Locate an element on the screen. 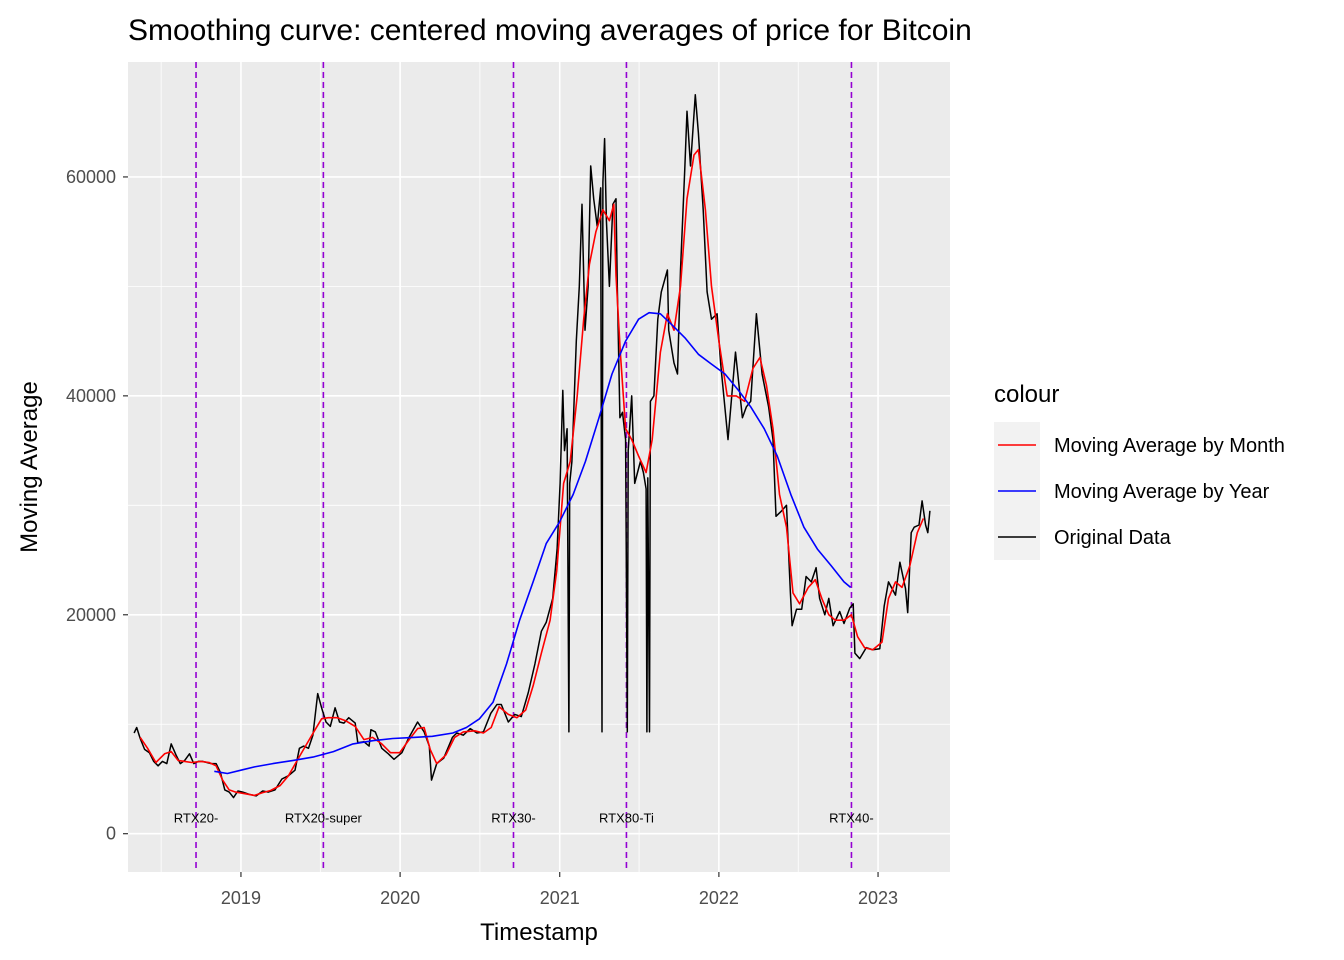  release-marker-label: RTX40- is located at coordinates (851, 817).